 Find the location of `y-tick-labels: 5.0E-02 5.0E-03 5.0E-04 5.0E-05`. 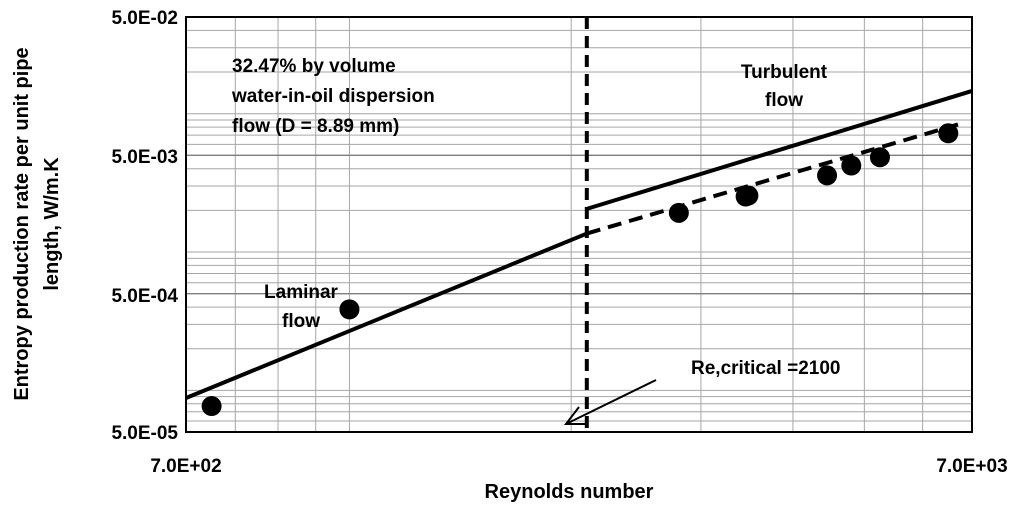

y-tick-labels: 5.0E-02 5.0E-03 5.0E-04 5.0E-05 is located at coordinates (144, 226).